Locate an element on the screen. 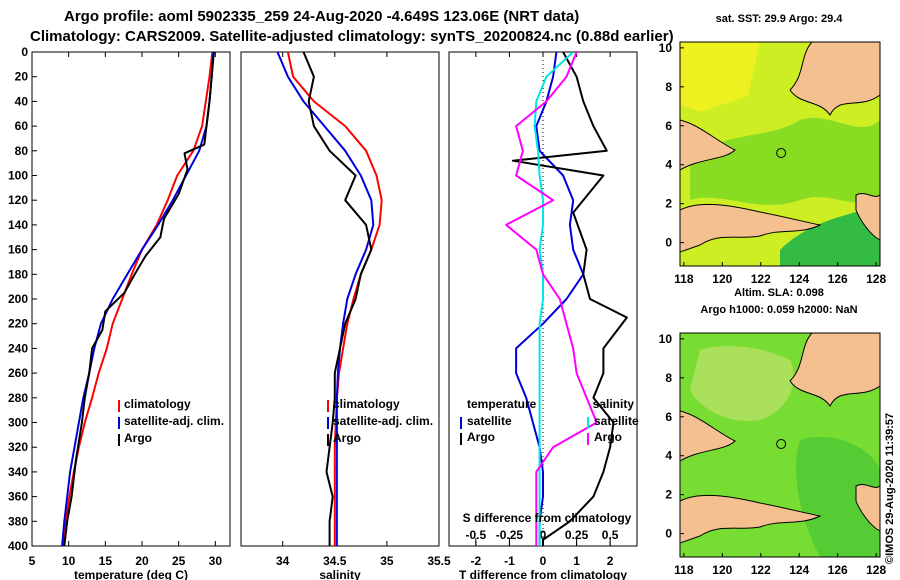 This screenshot has height=580, width=900. x-tick-label: 1 is located at coordinates (576, 561).